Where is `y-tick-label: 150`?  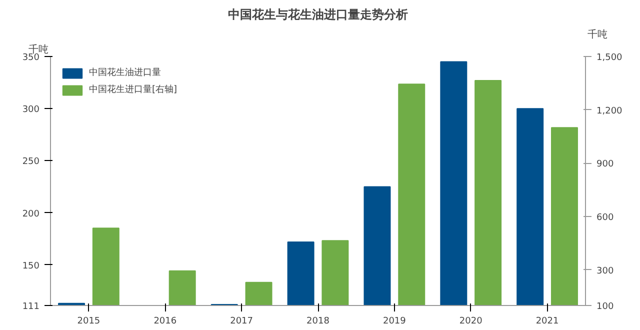 y-tick-label: 150 is located at coordinates (31, 266).